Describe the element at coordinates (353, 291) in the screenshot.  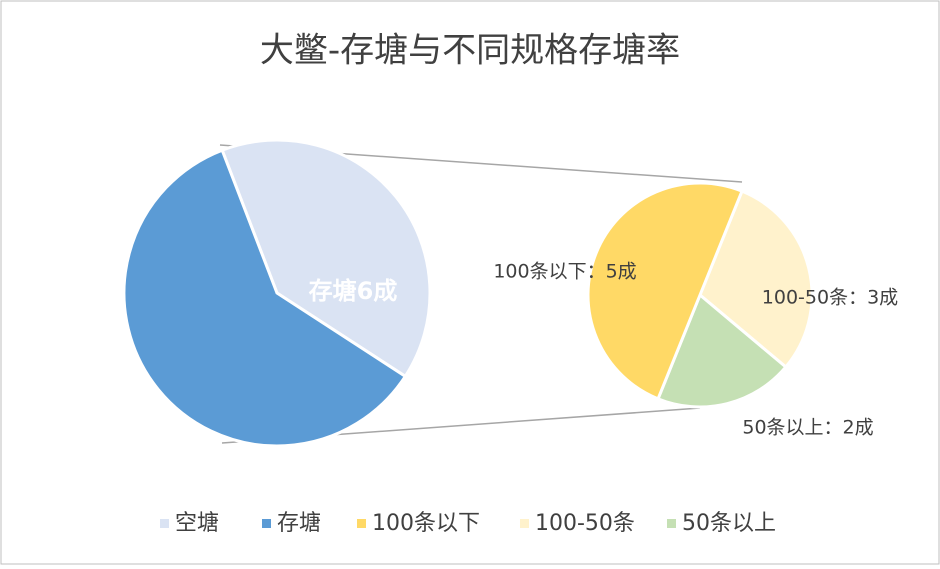
I see `data-label: 存塘6成` at that location.